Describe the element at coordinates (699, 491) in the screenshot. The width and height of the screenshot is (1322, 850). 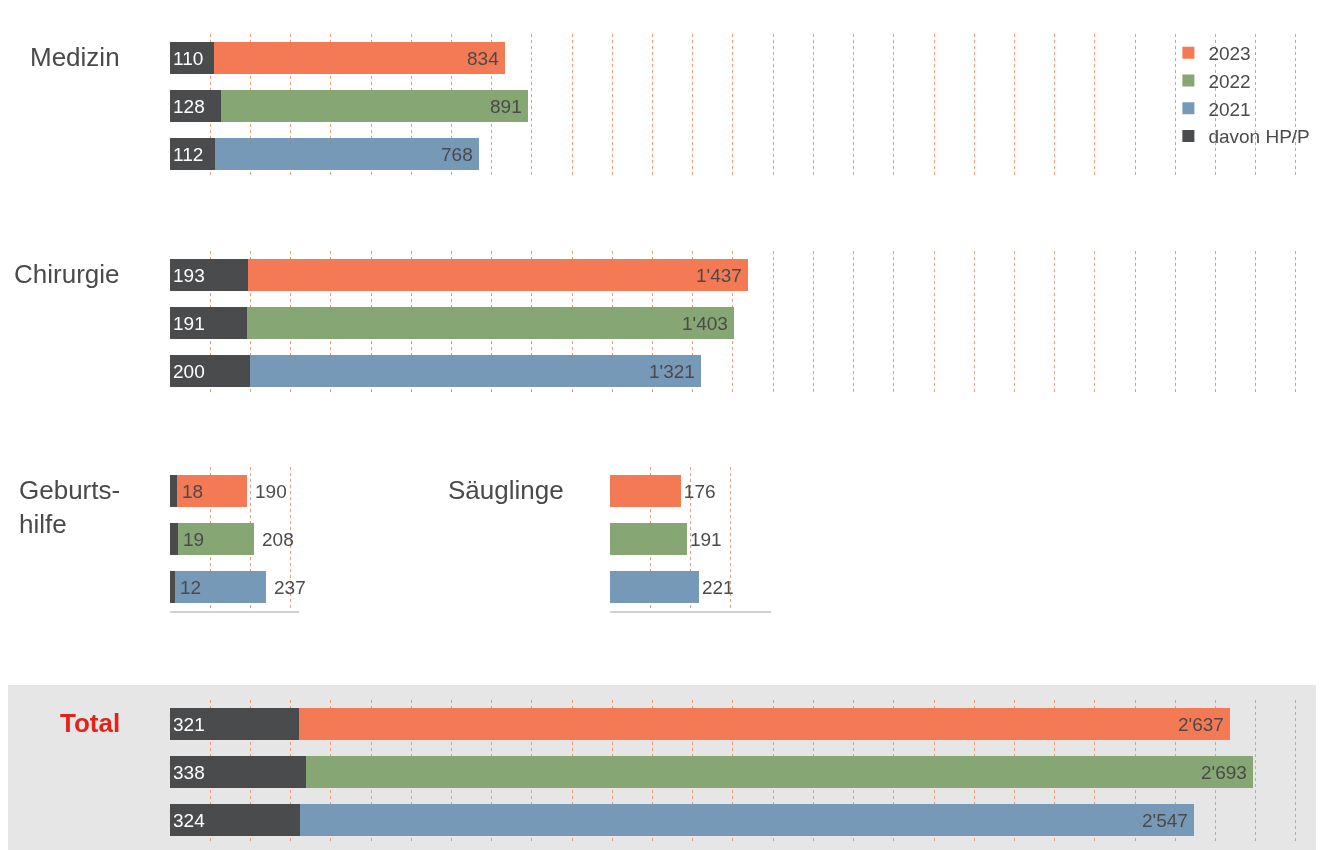
I see `data-label: 176` at that location.